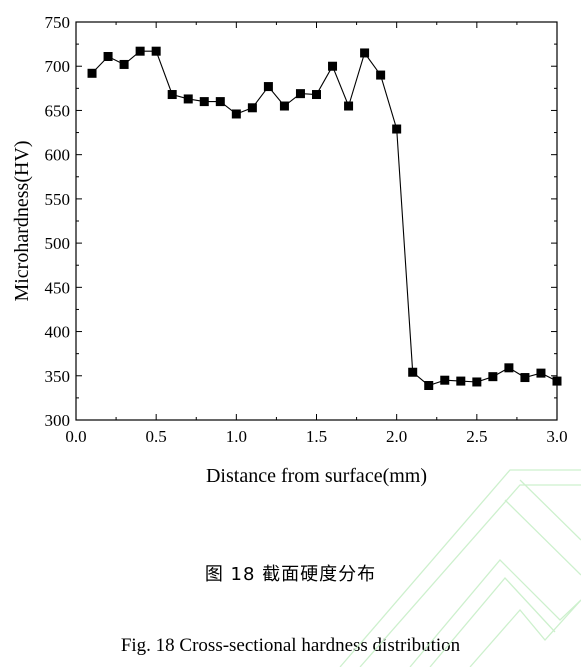 This screenshot has height=667, width=581. I want to click on x-tick-label: 0.0, so click(75, 436).